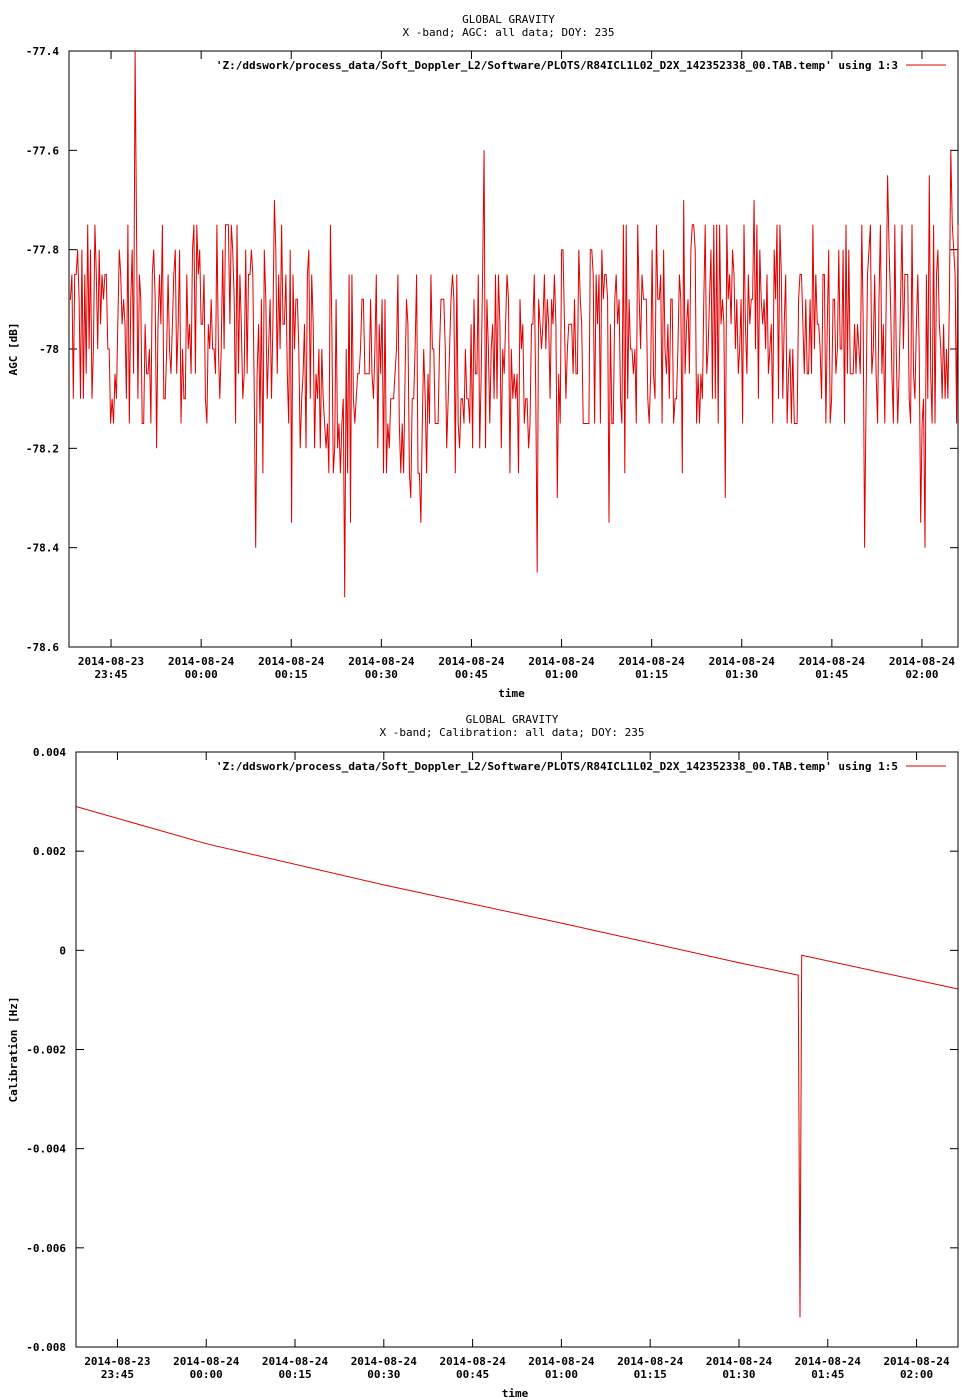 The height and width of the screenshot is (1400, 980). I want to click on y-tick-label: -77.8, so click(42, 250).